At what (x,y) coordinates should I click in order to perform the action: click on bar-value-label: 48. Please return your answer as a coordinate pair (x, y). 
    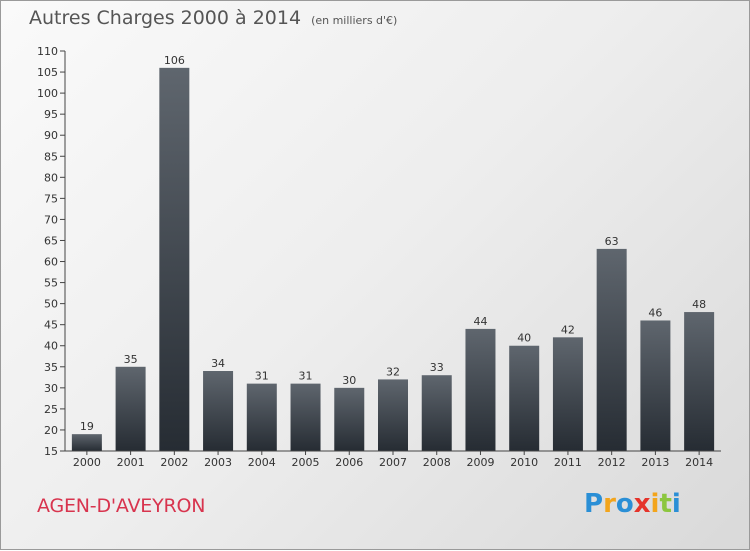
    Looking at the image, I should click on (699, 304).